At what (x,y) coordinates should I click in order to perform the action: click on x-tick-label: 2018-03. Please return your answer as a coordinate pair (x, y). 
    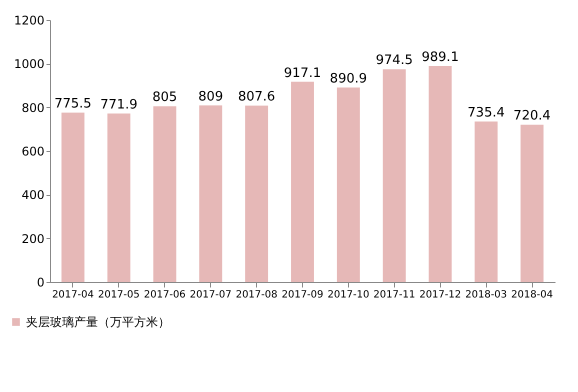
    Looking at the image, I should click on (486, 295).